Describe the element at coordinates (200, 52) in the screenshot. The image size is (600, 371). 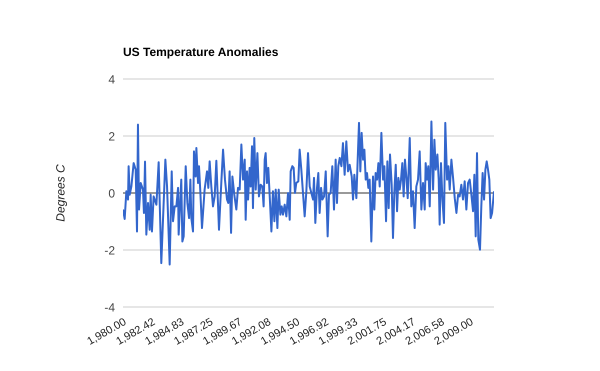
I see `chart-title: US Temperature Anomalies` at that location.